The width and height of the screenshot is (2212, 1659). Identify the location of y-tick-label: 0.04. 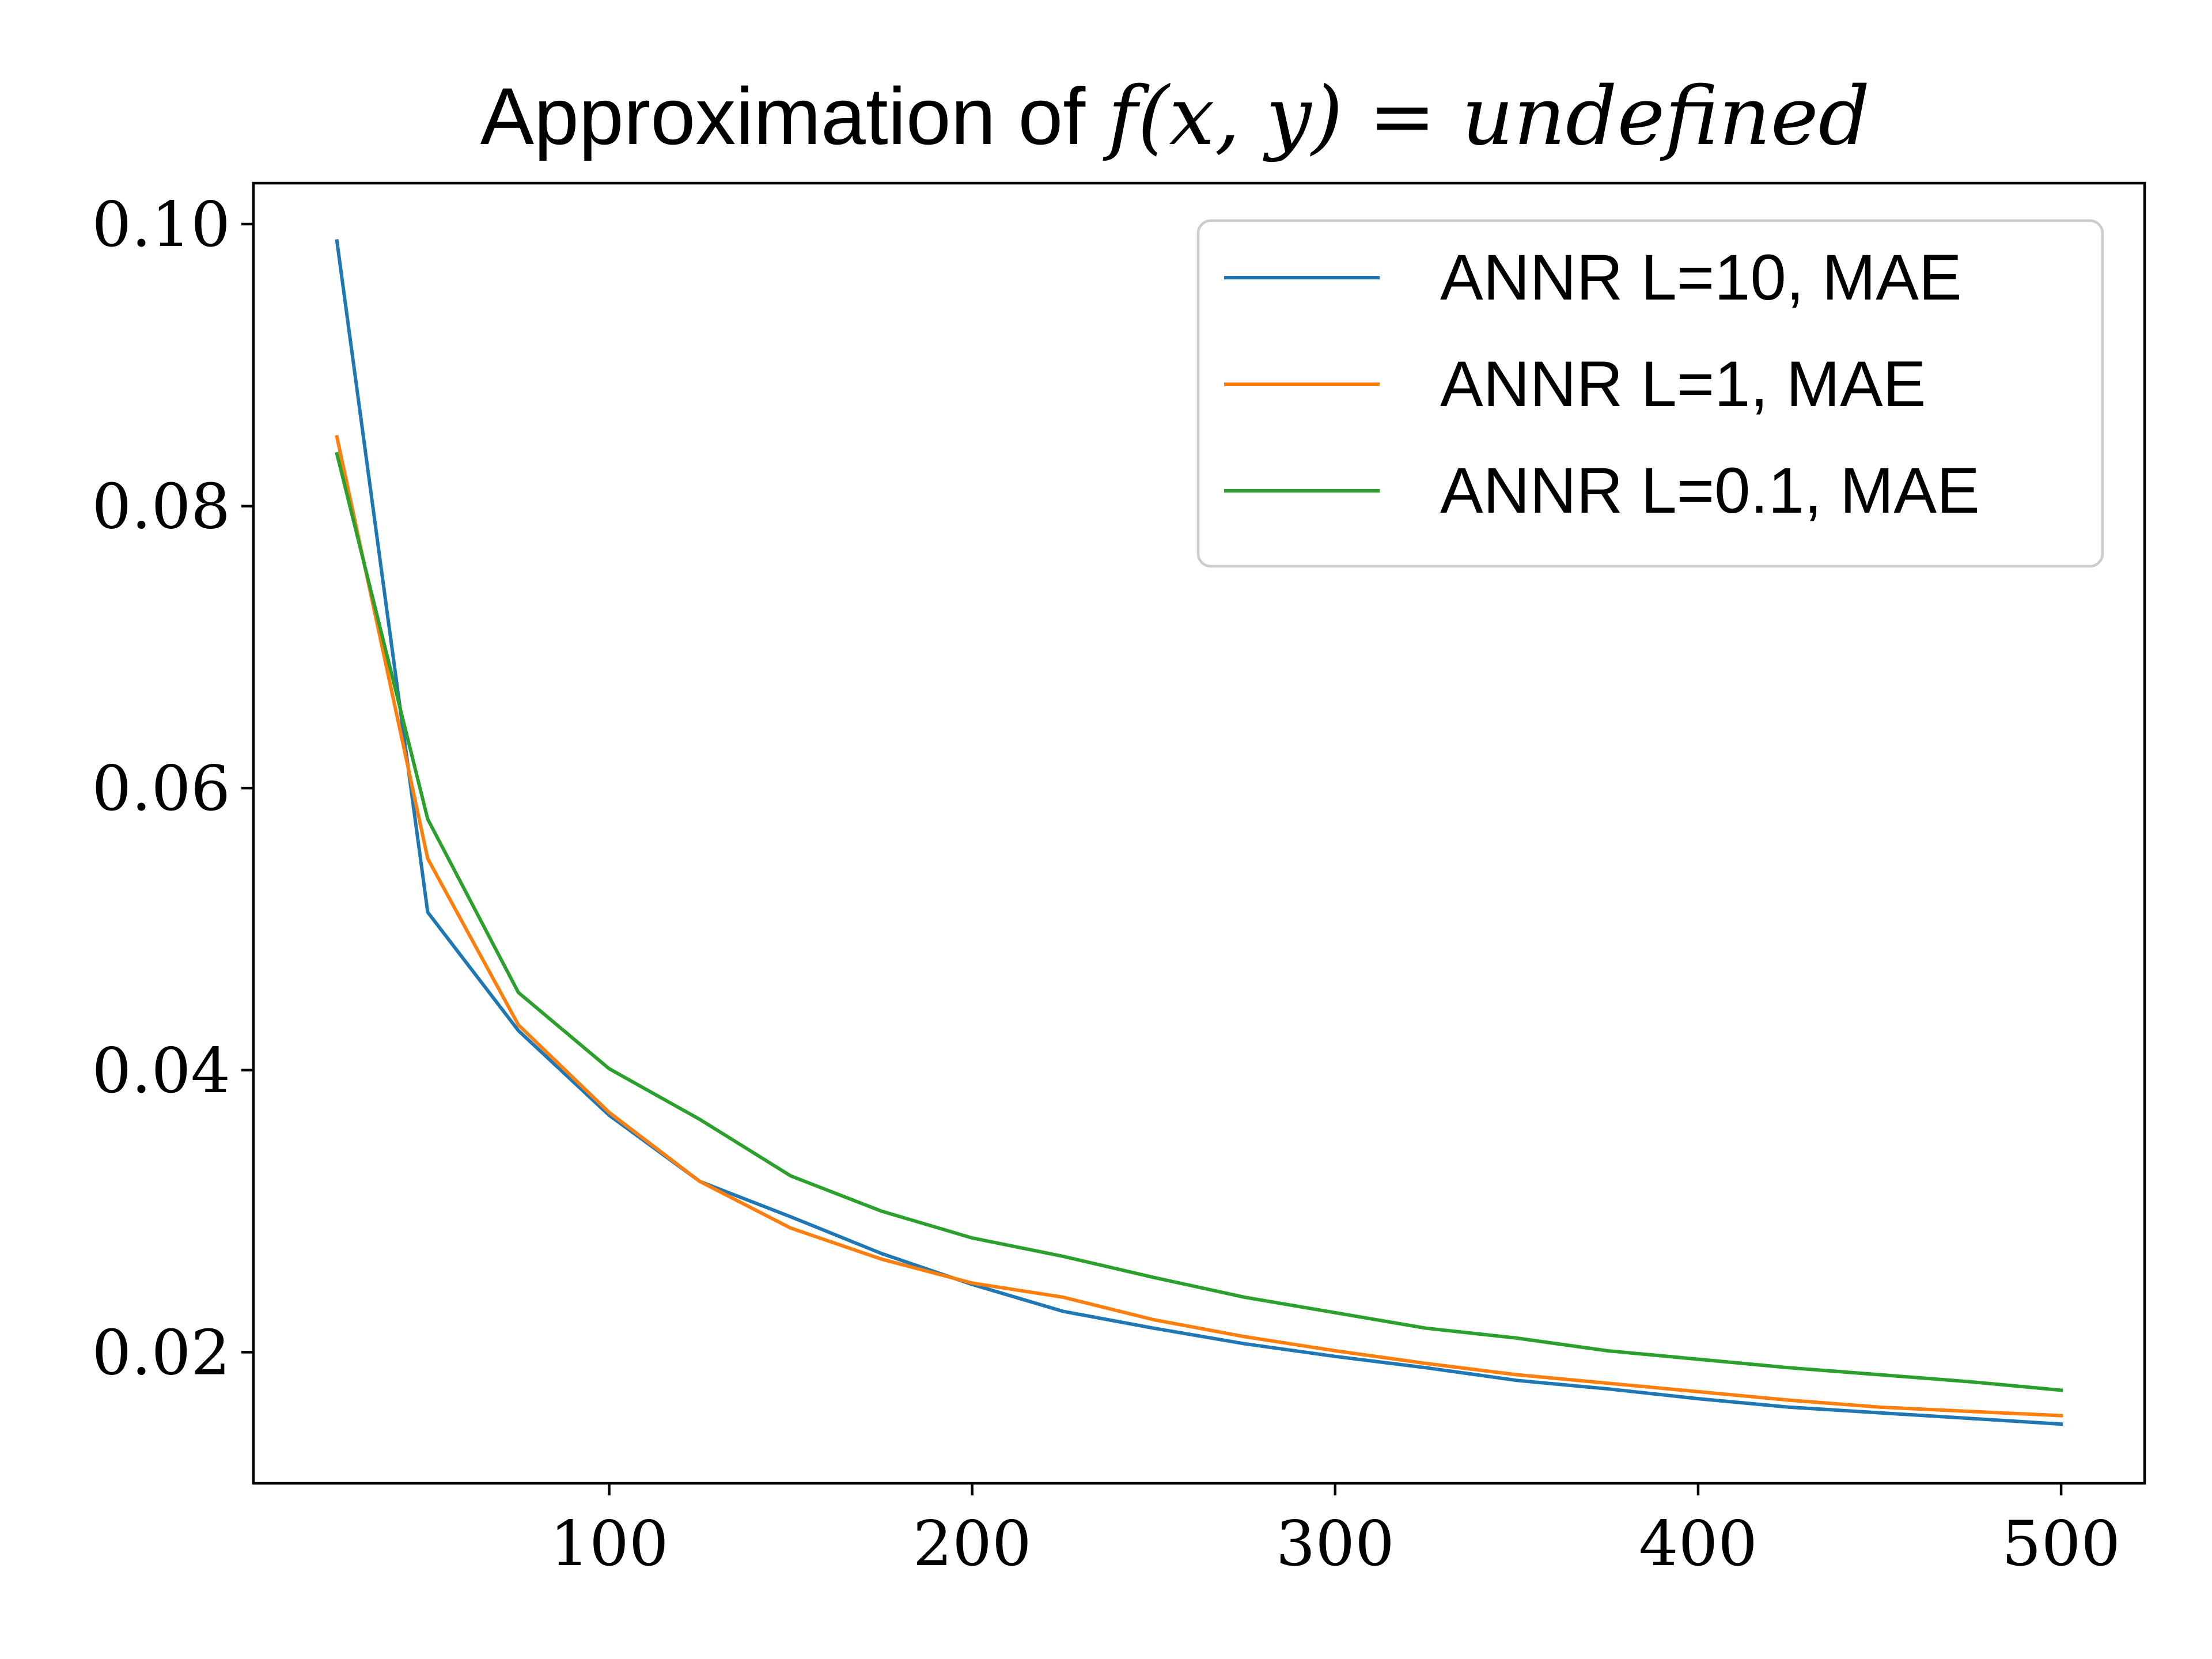
(161, 1071).